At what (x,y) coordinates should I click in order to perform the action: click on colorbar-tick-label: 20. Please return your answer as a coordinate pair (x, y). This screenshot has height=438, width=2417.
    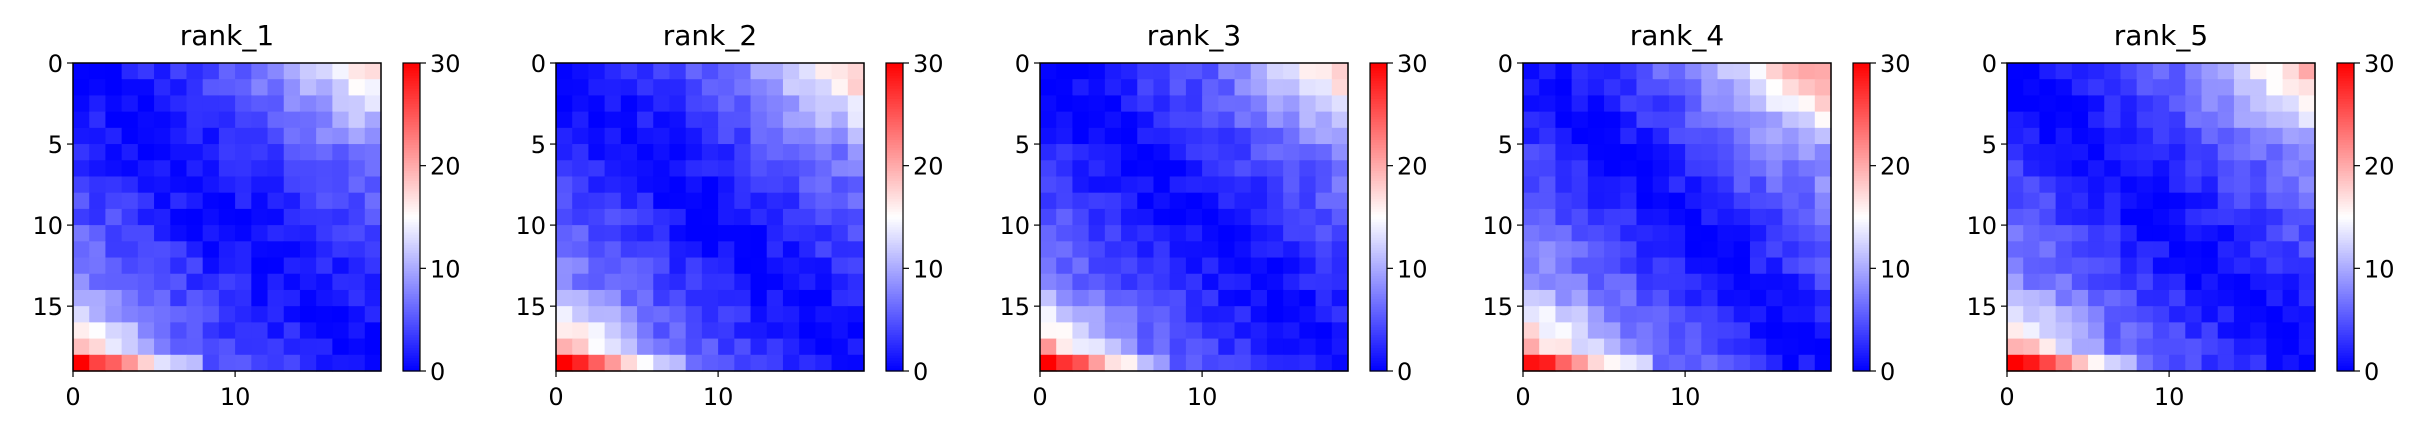
    Looking at the image, I should click on (928, 167).